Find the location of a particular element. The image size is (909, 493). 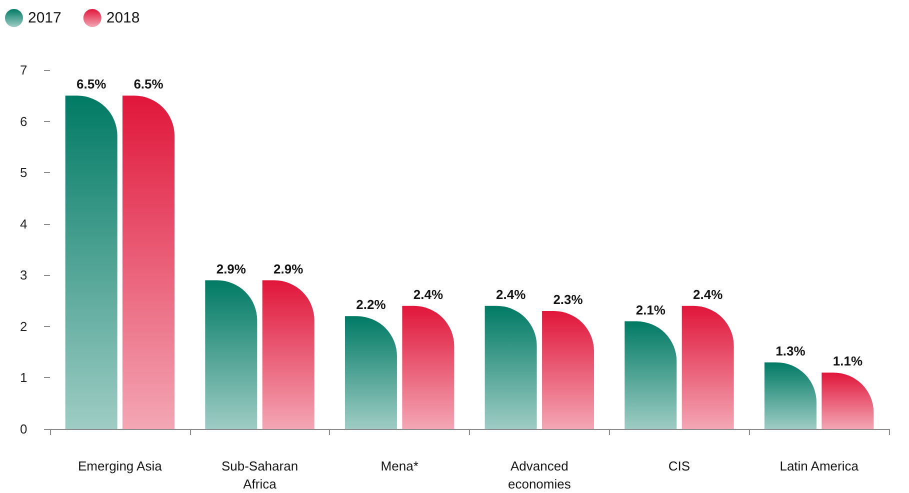

y-tick-label: 6 is located at coordinates (24, 121).